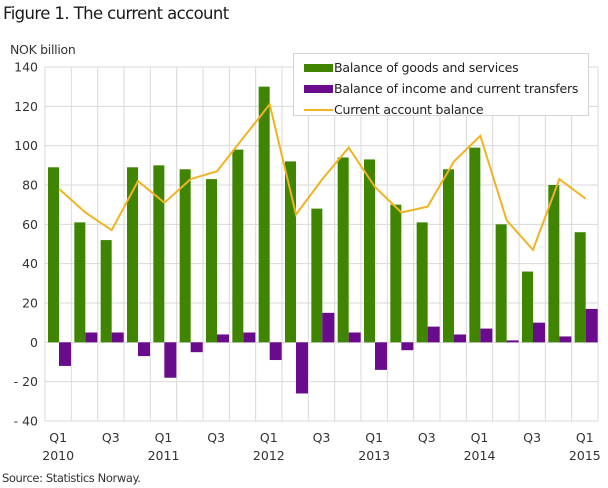  What do you see at coordinates (43, 49) in the screenshot?
I see `y-axis-unit-label: NOK billion` at bounding box center [43, 49].